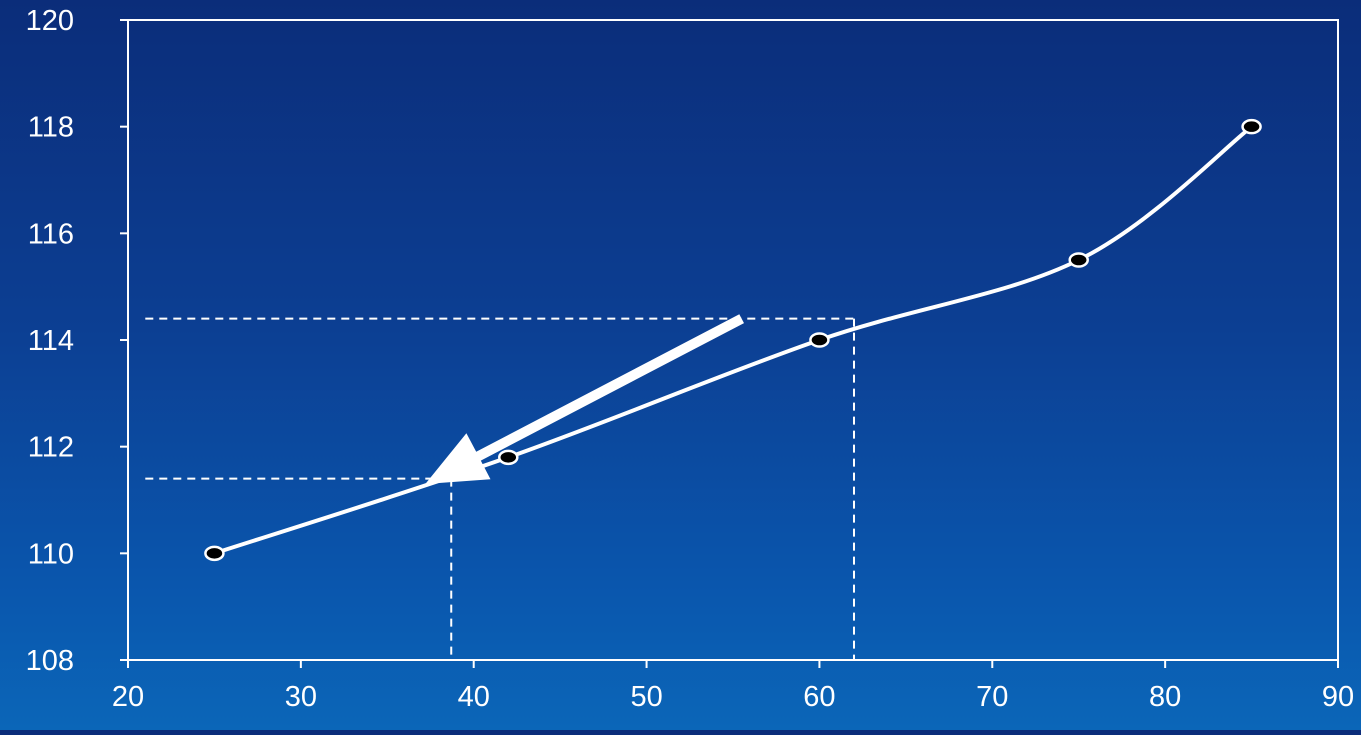 The height and width of the screenshot is (735, 1361). Describe the element at coordinates (1338, 697) in the screenshot. I see `x-tick-label: 90` at that location.